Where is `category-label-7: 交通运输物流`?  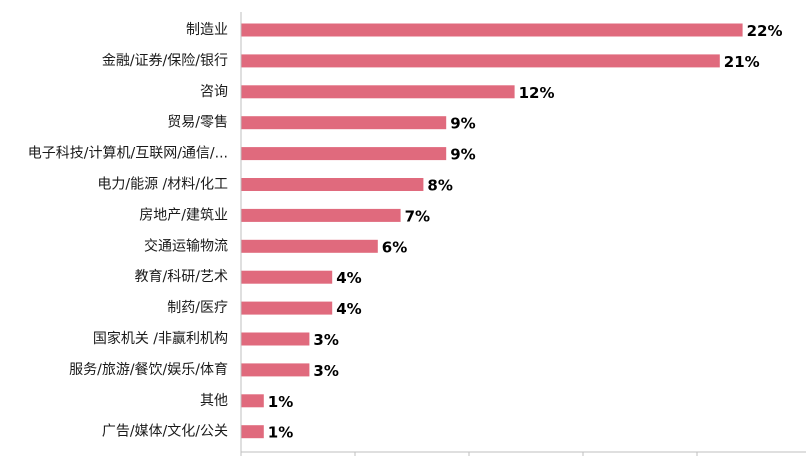
category-label-7: 交通运输物流 is located at coordinates (186, 245).